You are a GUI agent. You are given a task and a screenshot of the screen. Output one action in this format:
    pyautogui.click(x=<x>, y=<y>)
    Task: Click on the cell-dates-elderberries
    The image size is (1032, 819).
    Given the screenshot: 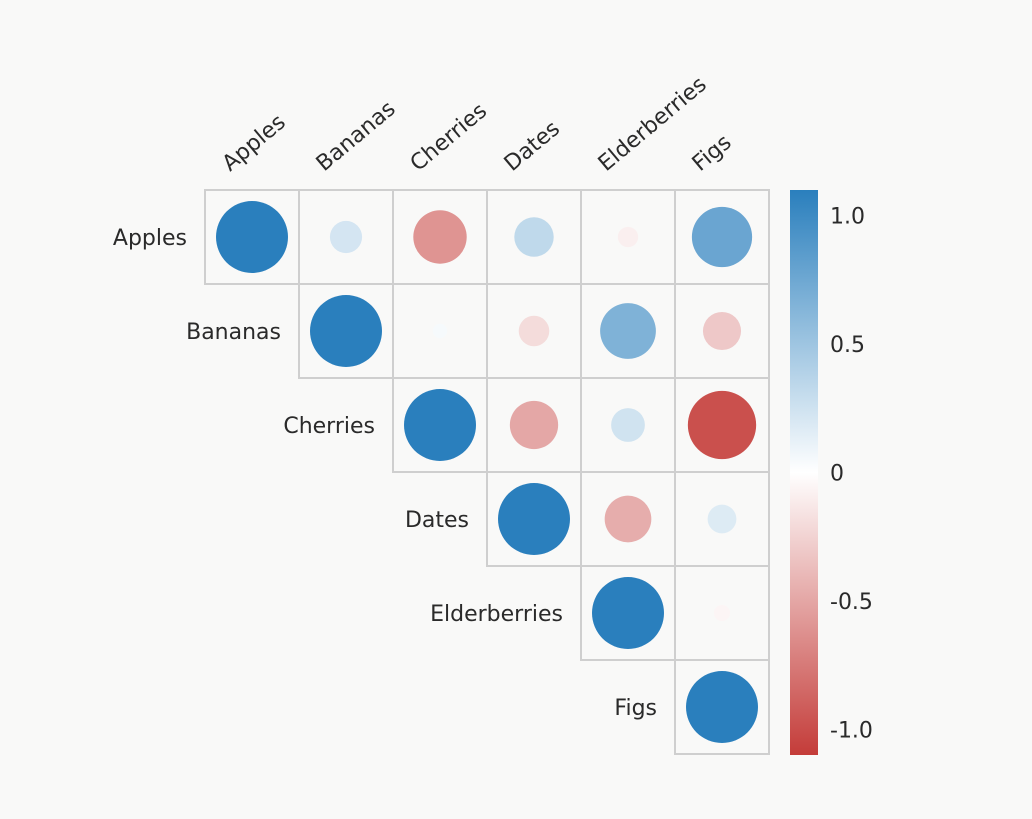 What is the action you would take?
    pyautogui.click(x=628, y=519)
    